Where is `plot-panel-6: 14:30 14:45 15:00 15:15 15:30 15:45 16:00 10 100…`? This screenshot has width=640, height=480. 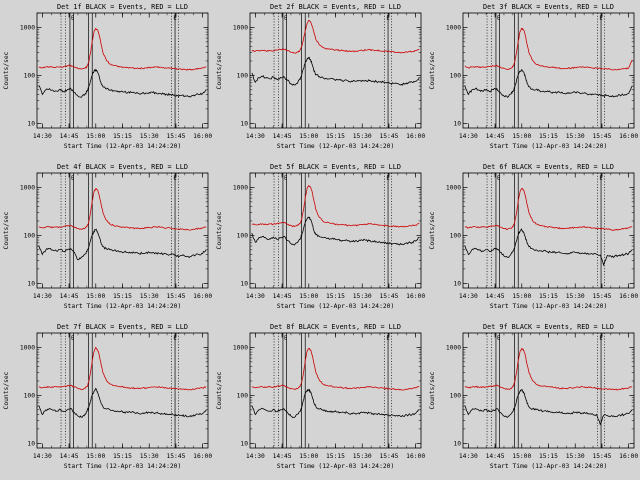 plot-panel-6: 14:30 14:45 15:00 15:15 15:30 15:45 16:00 10 100… is located at coordinates (533, 236).